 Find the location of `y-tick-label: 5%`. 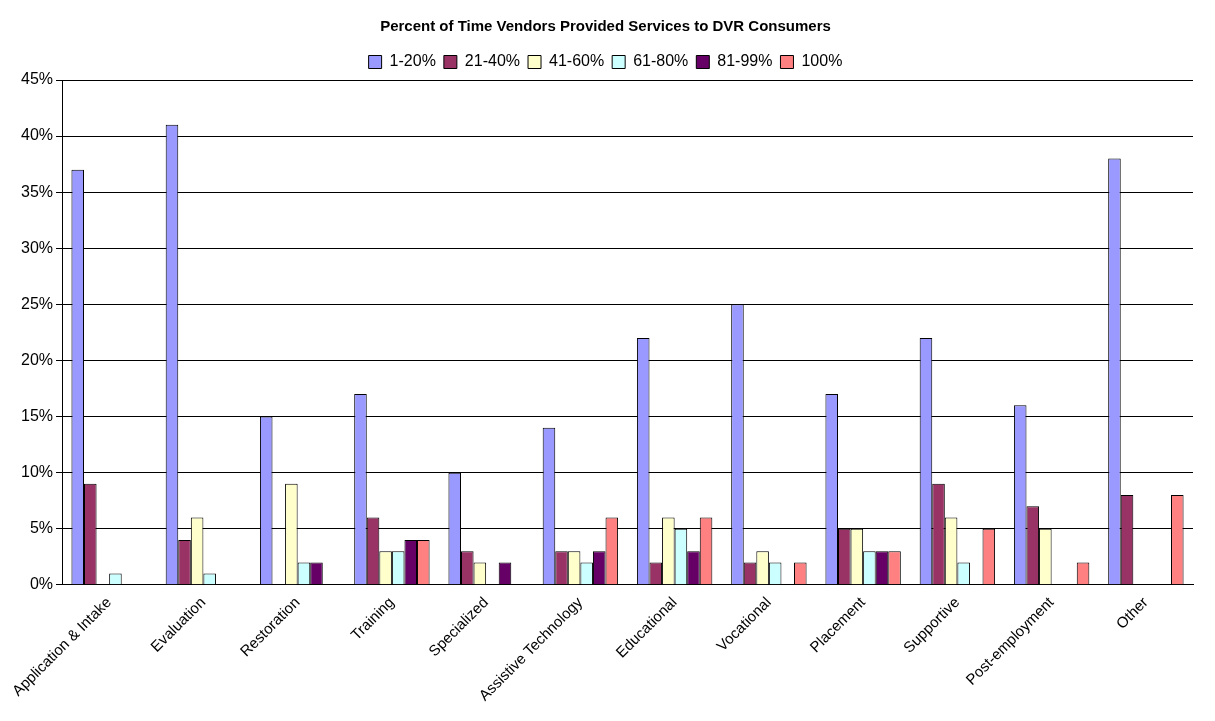

y-tick-label: 5% is located at coordinates (41, 528).